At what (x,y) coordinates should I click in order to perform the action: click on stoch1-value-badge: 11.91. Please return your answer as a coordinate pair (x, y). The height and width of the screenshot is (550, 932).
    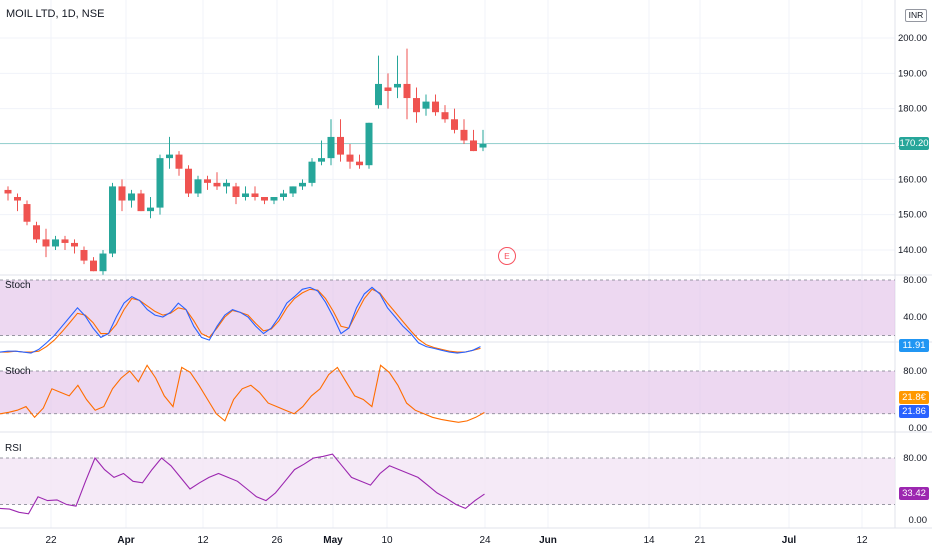
    Looking at the image, I should click on (914, 345).